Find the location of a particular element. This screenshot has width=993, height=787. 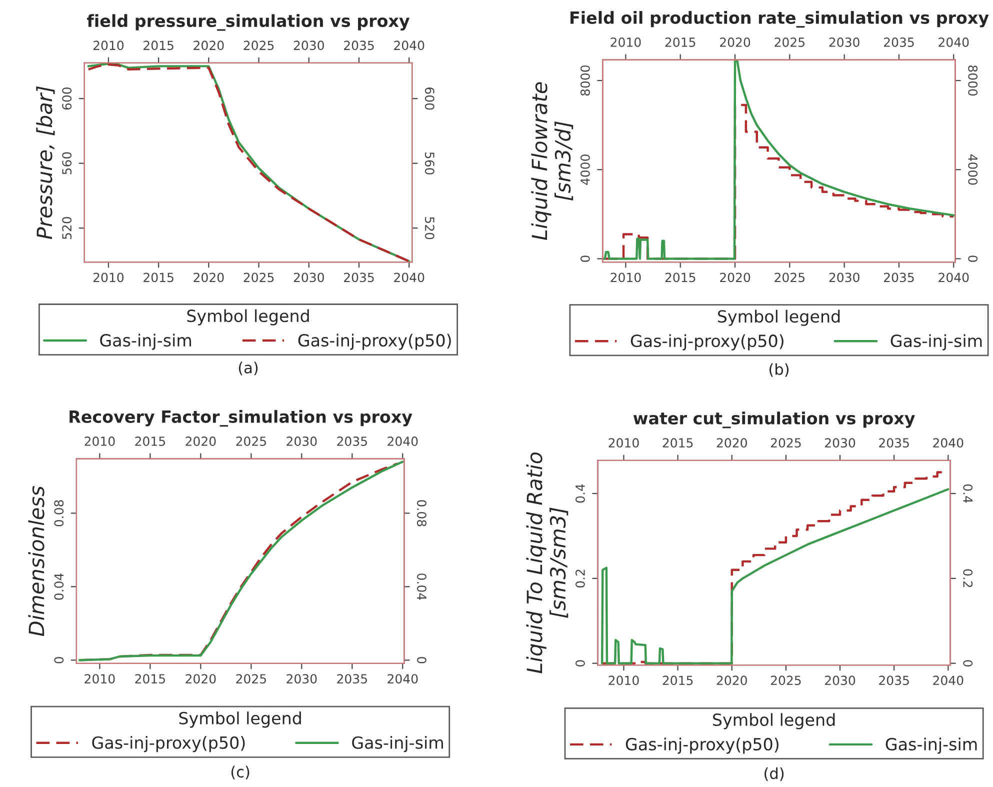

y2-tick-label: 8000 is located at coordinates (973, 80).